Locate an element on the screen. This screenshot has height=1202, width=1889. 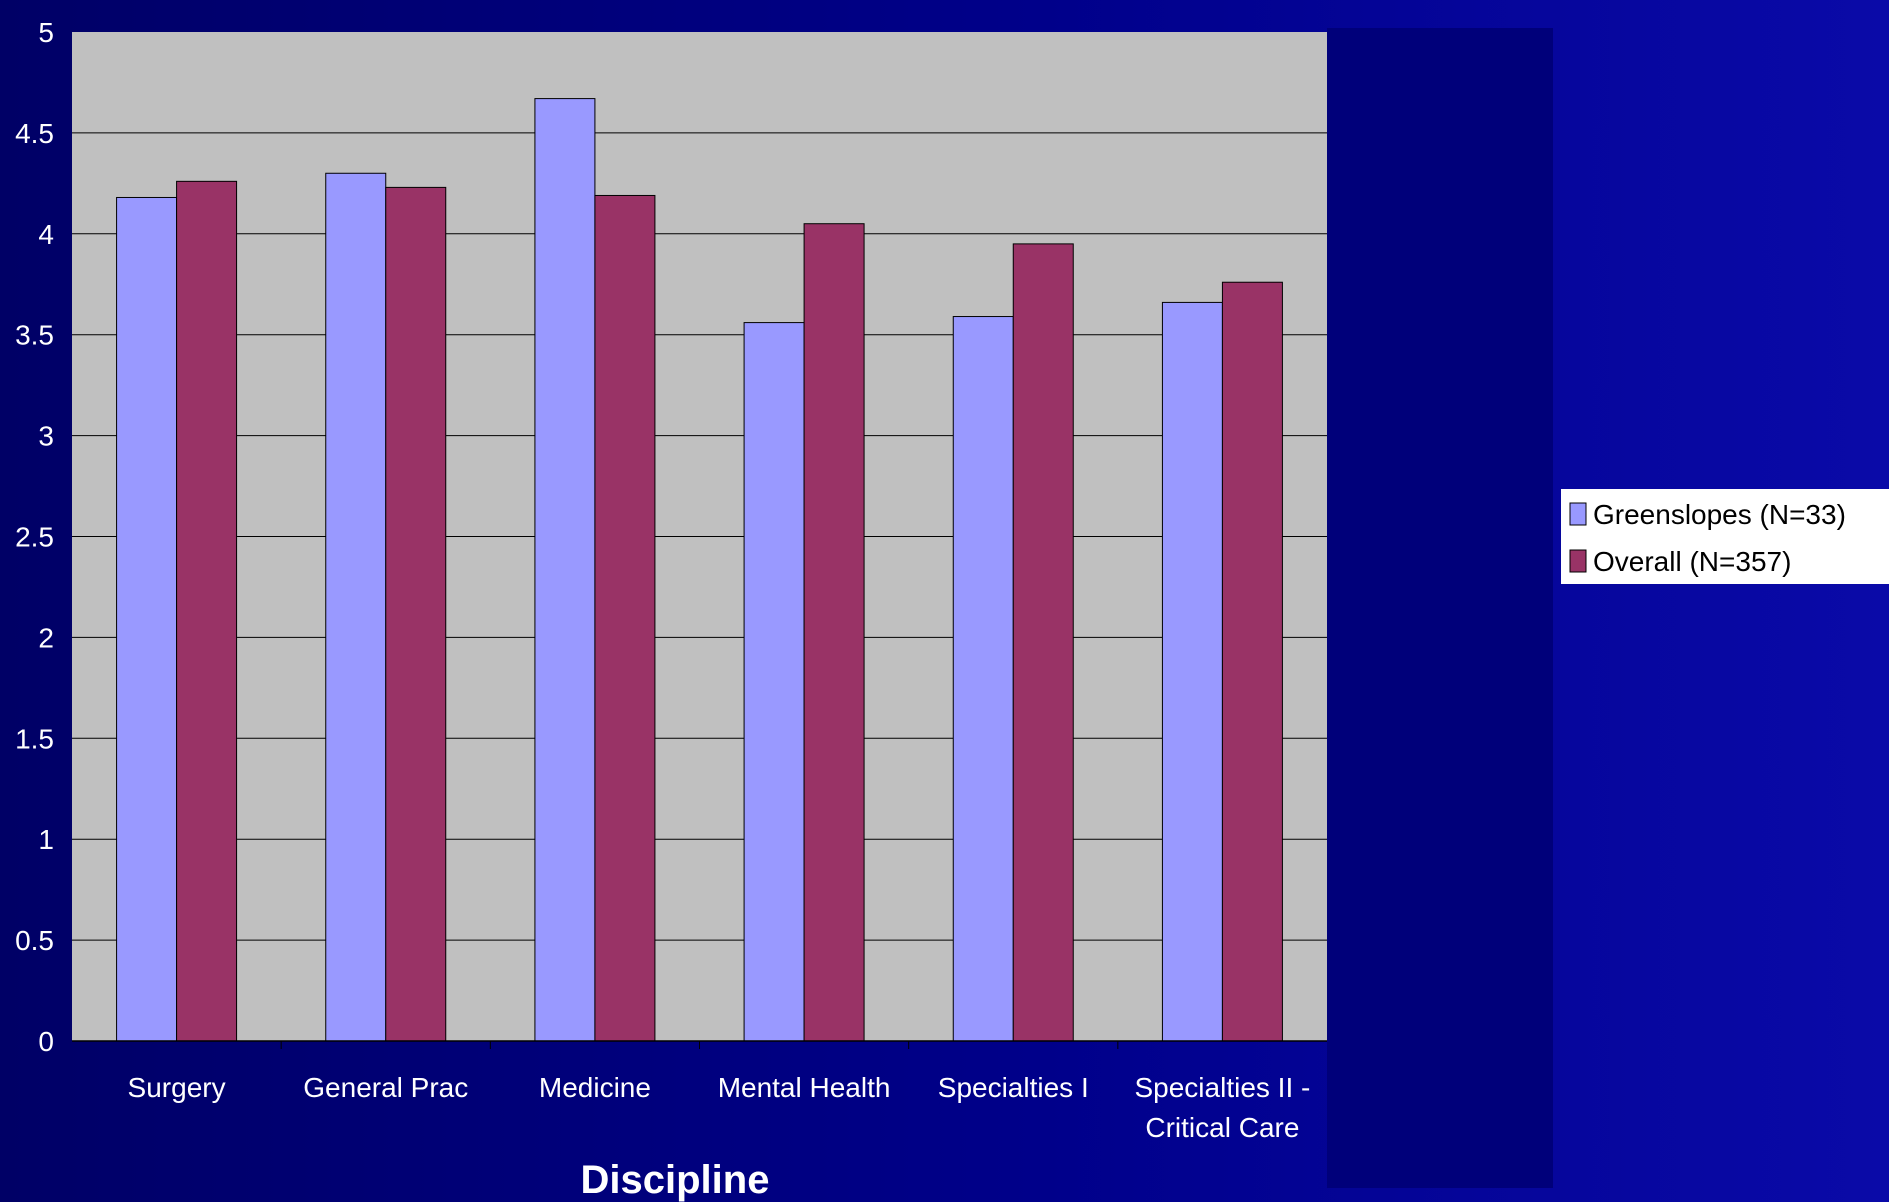
x-category-label: Mental Health is located at coordinates (804, 1087).